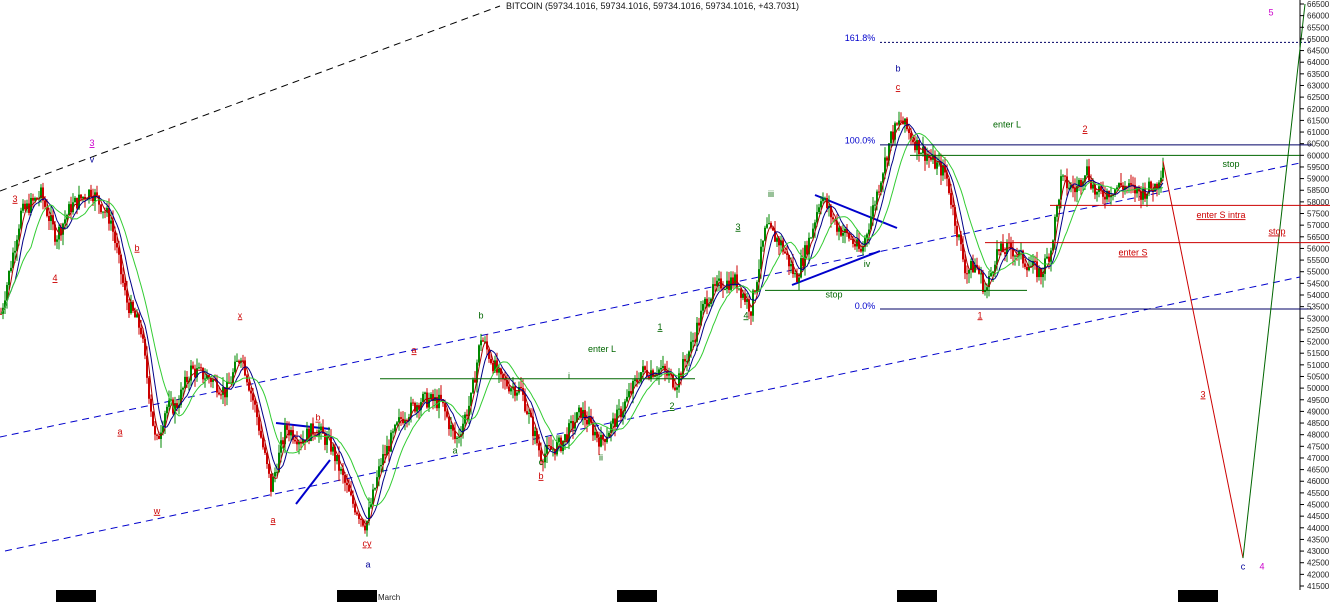 This screenshot has width=1336, height=602. What do you see at coordinates (91, 143) in the screenshot?
I see `wave-annotation-label: 3` at bounding box center [91, 143].